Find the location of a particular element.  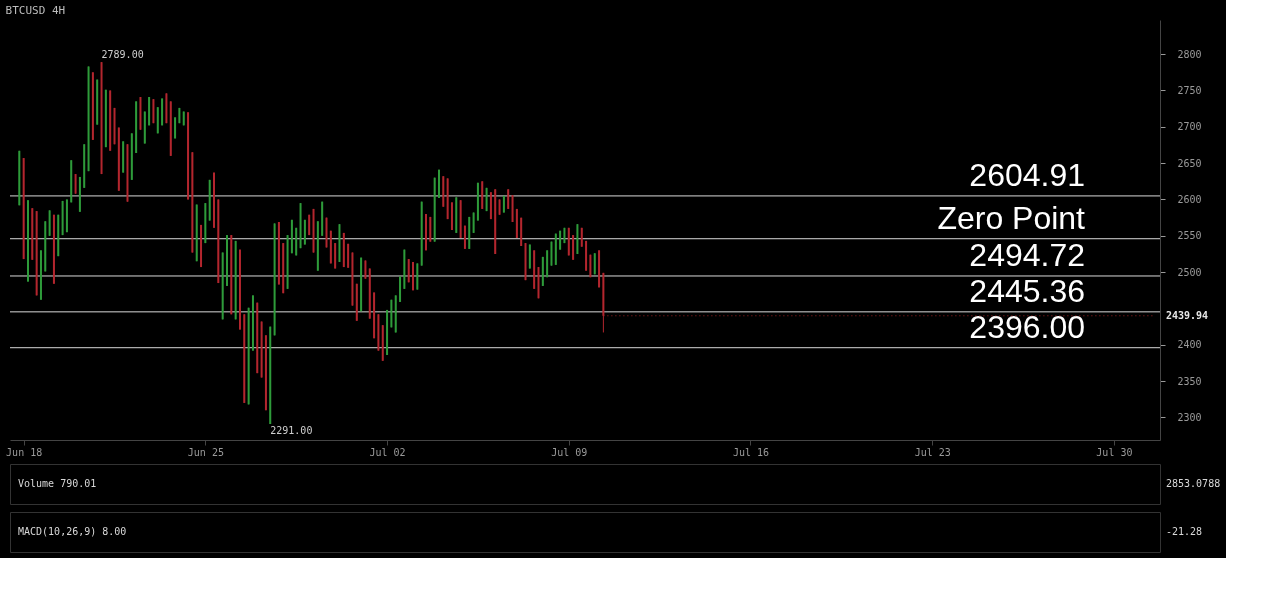

ref-line-label: 2604.91 is located at coordinates (1027, 174).